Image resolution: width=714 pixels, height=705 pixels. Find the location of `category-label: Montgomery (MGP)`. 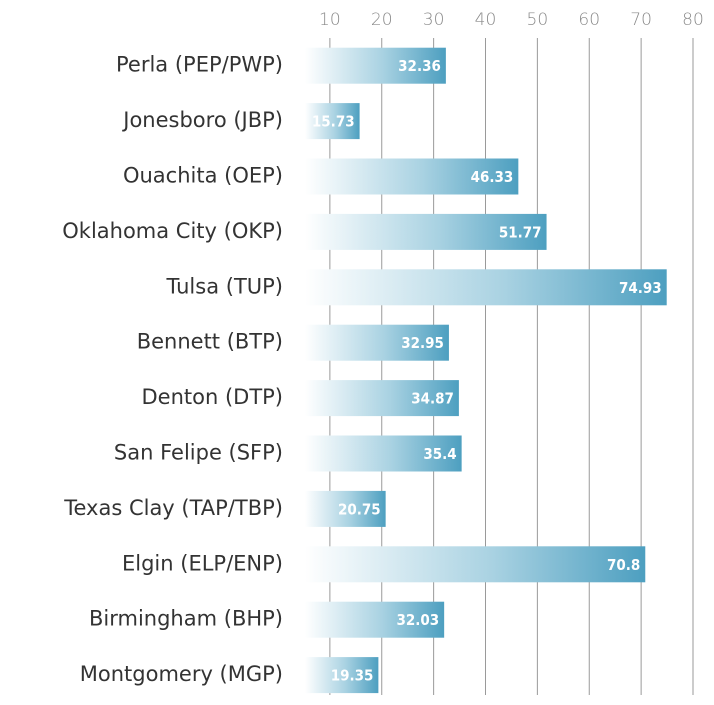

category-label: Montgomery (MGP) is located at coordinates (181, 674).